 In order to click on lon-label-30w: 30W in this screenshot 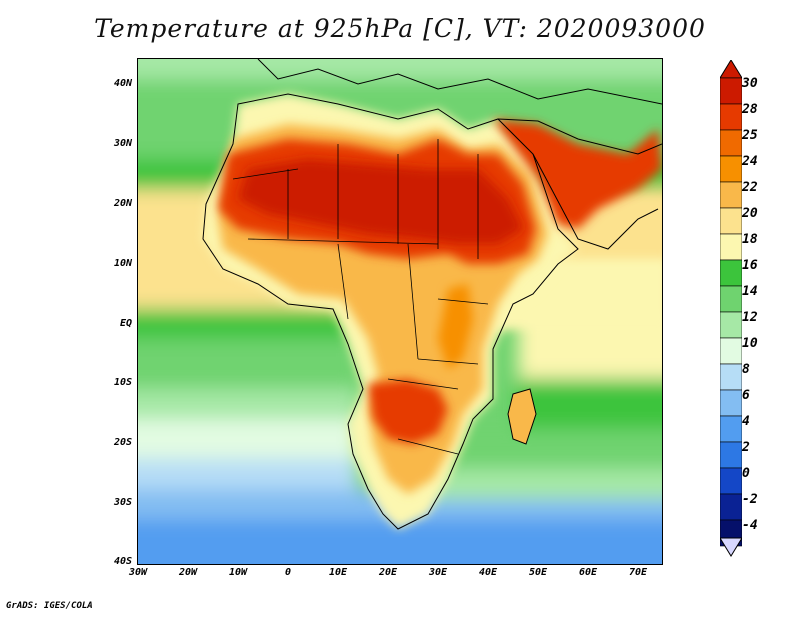, I will do `click(138, 572)`.